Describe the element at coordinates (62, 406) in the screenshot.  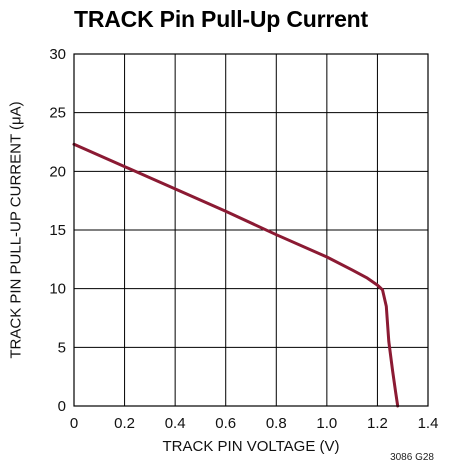
I see `y-tick-label: 0` at that location.